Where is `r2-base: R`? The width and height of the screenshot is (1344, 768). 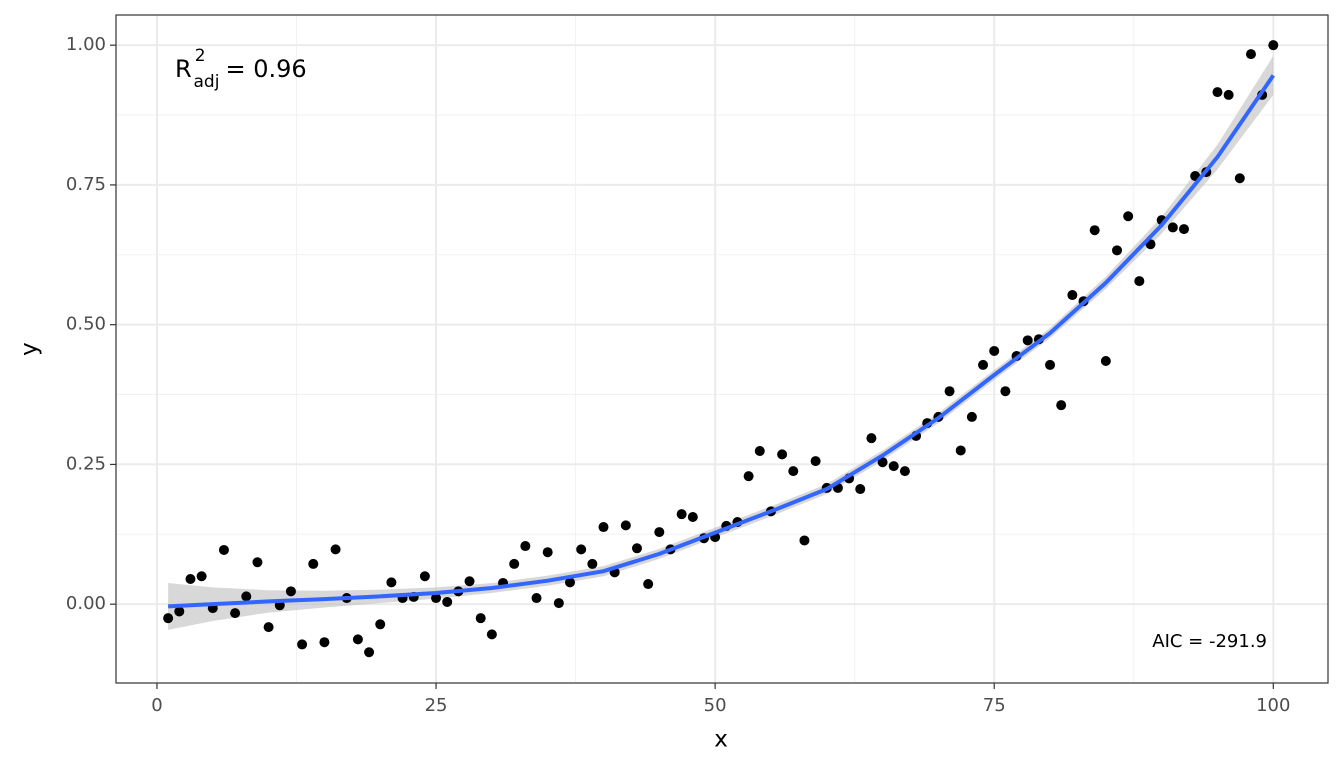 r2-base: R is located at coordinates (183, 69).